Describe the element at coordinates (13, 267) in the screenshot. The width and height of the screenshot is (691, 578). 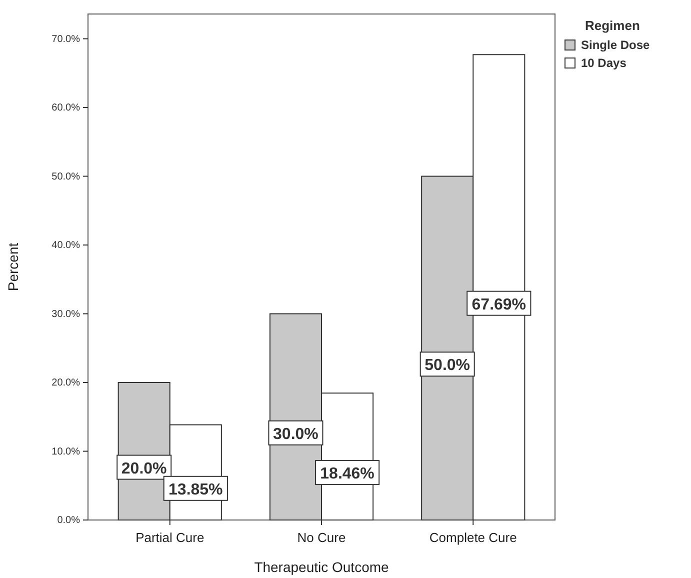
I see `y-axis-title: Percent` at that location.